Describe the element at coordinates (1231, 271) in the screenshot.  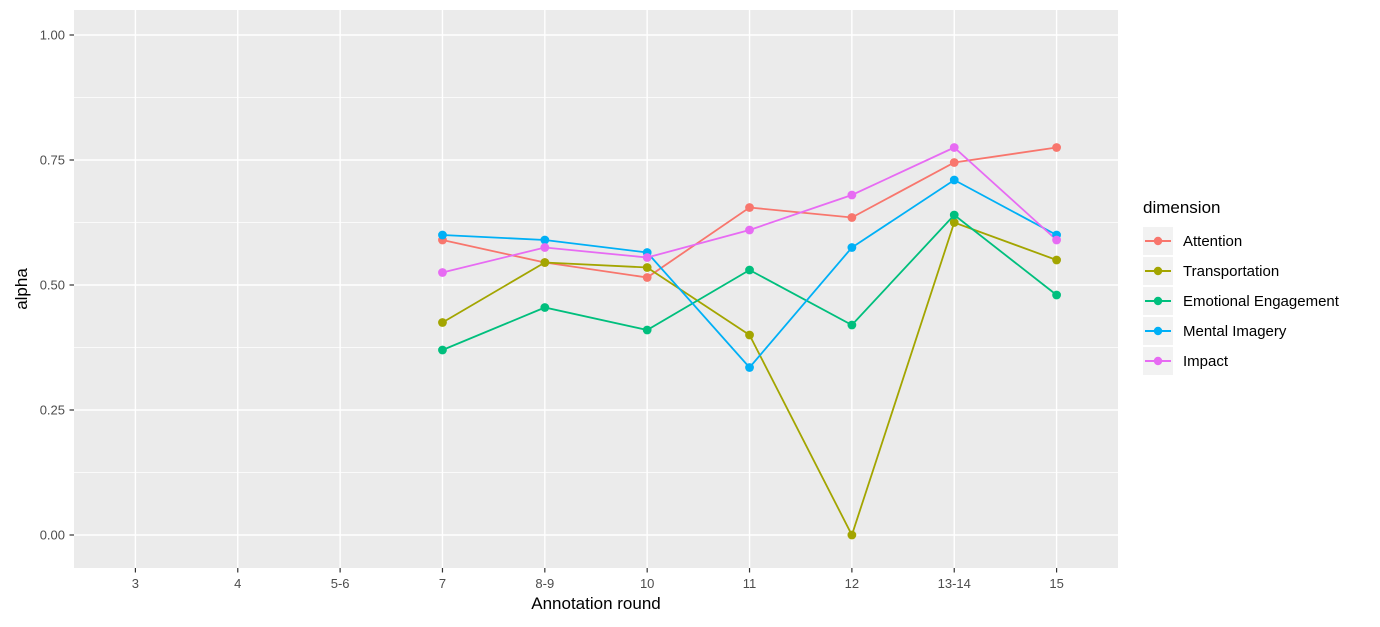
I see `legend-entry-label: Transportation` at that location.